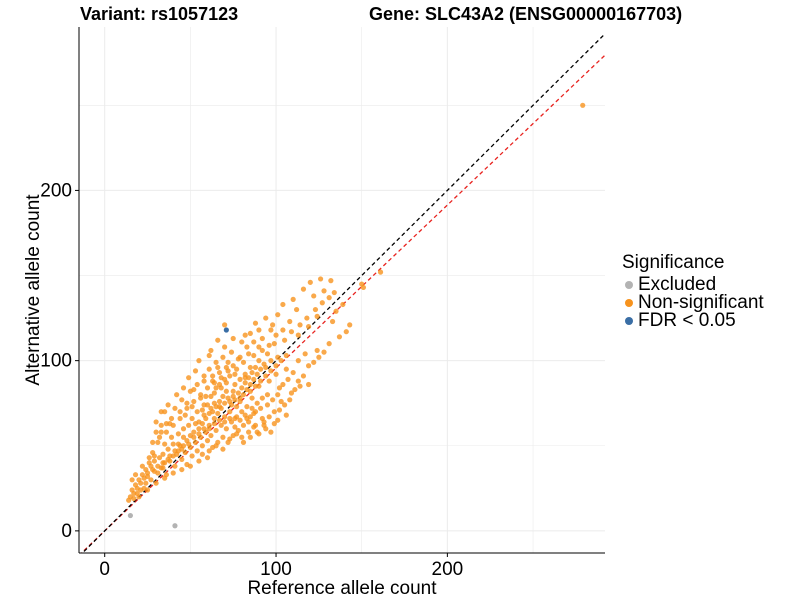 This screenshot has height=600, width=800. Describe the element at coordinates (629, 321) in the screenshot. I see `legend-dot-fdr` at that location.